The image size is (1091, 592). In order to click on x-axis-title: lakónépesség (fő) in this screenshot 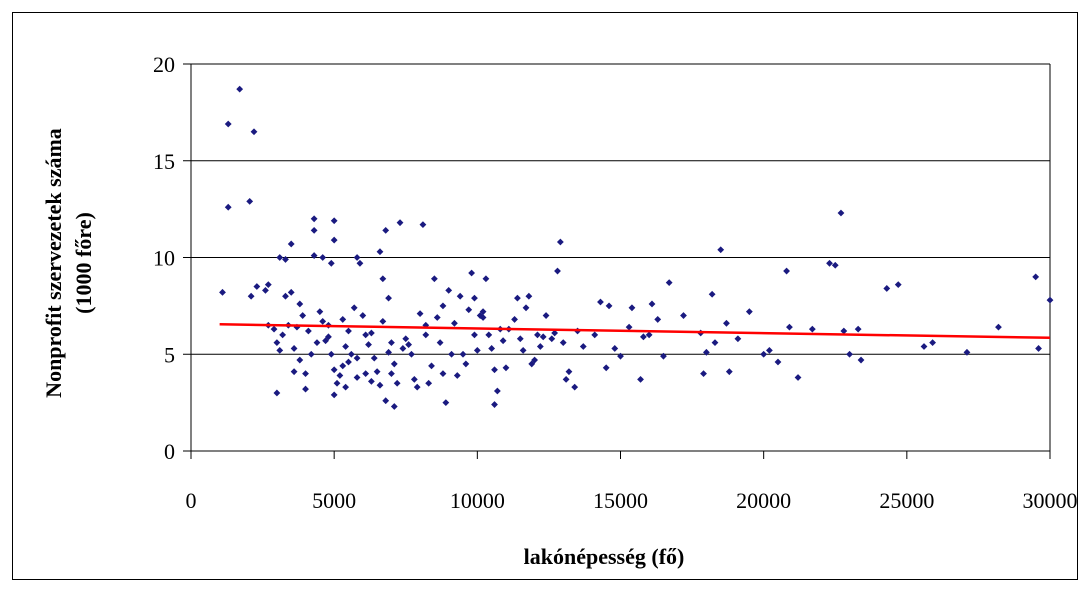, I will do `click(604, 556)`.